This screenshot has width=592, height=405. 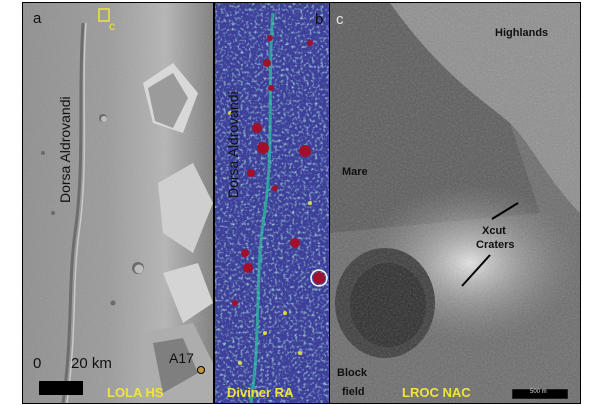 What do you see at coordinates (37, 363) in the screenshot?
I see `scale-zero: 0` at bounding box center [37, 363].